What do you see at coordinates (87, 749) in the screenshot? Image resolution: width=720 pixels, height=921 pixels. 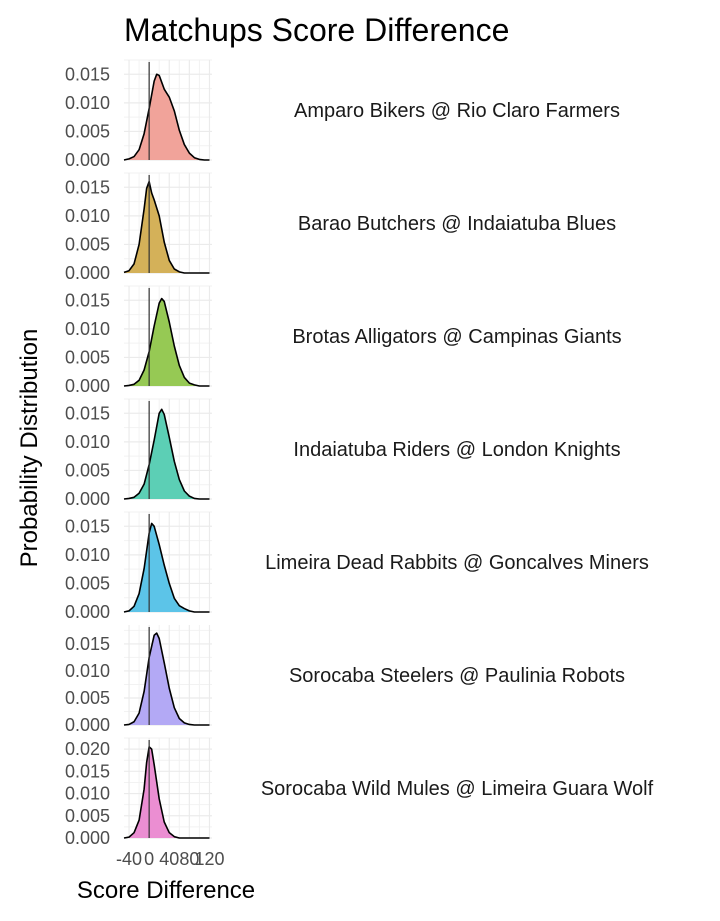 I see `y-tick-label: 0.020` at bounding box center [87, 749].